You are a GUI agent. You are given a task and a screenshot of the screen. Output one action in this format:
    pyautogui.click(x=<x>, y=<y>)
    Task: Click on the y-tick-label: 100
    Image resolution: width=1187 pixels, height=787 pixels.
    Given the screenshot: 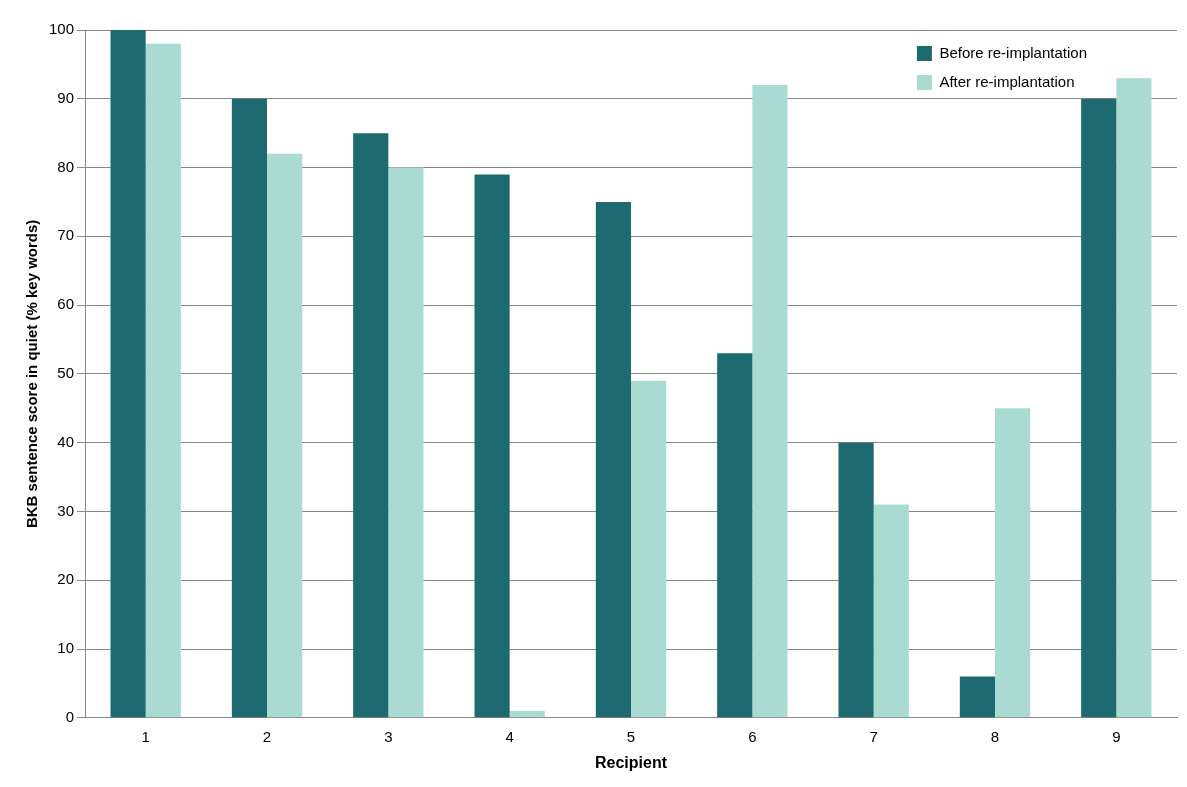 What is the action you would take?
    pyautogui.click(x=62, y=29)
    